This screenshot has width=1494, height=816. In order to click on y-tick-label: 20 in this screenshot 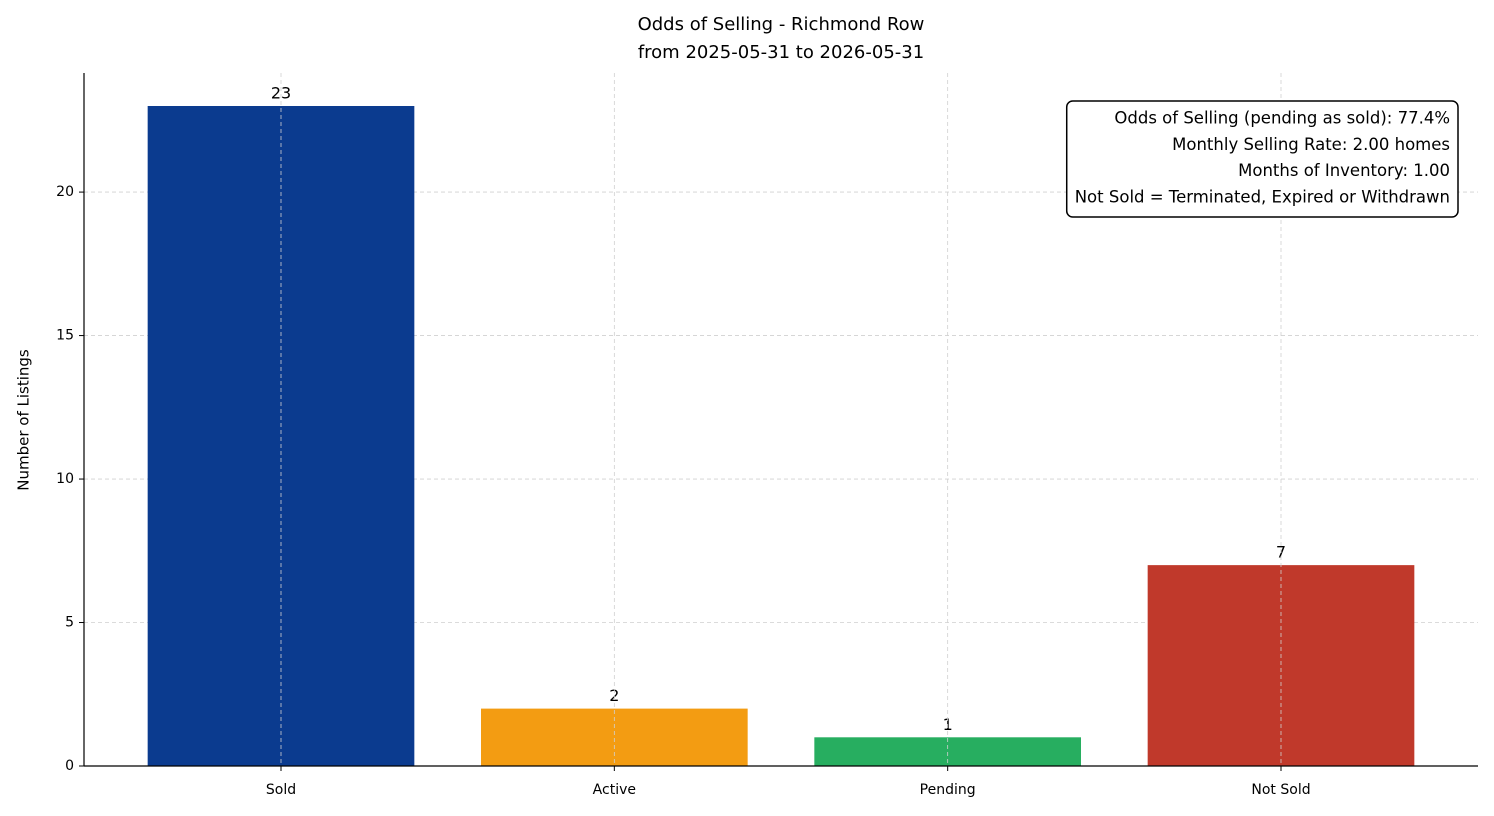, I will do `click(65, 192)`.